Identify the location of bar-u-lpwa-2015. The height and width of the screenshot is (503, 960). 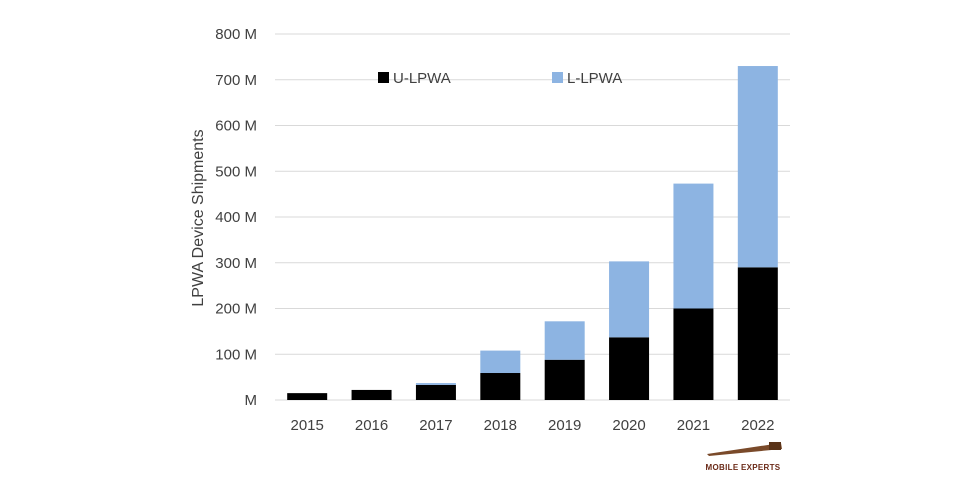
(307, 396).